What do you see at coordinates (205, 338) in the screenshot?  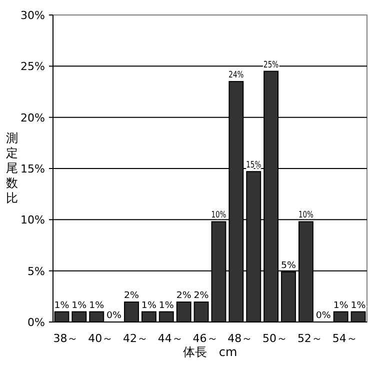 I see `x-tick-label: 46～` at bounding box center [205, 338].